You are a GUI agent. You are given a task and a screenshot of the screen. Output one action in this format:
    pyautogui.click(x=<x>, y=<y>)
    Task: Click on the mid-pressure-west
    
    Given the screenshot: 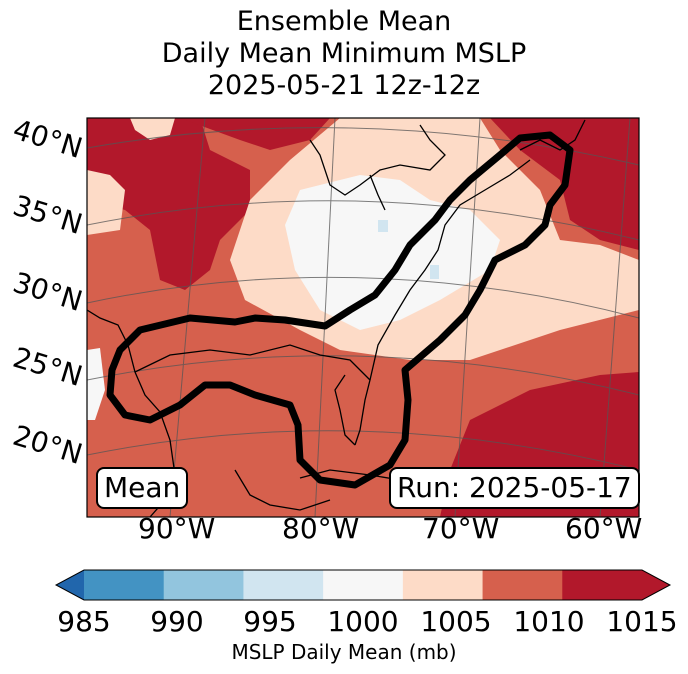 What is the action you would take?
    pyautogui.click(x=106, y=202)
    